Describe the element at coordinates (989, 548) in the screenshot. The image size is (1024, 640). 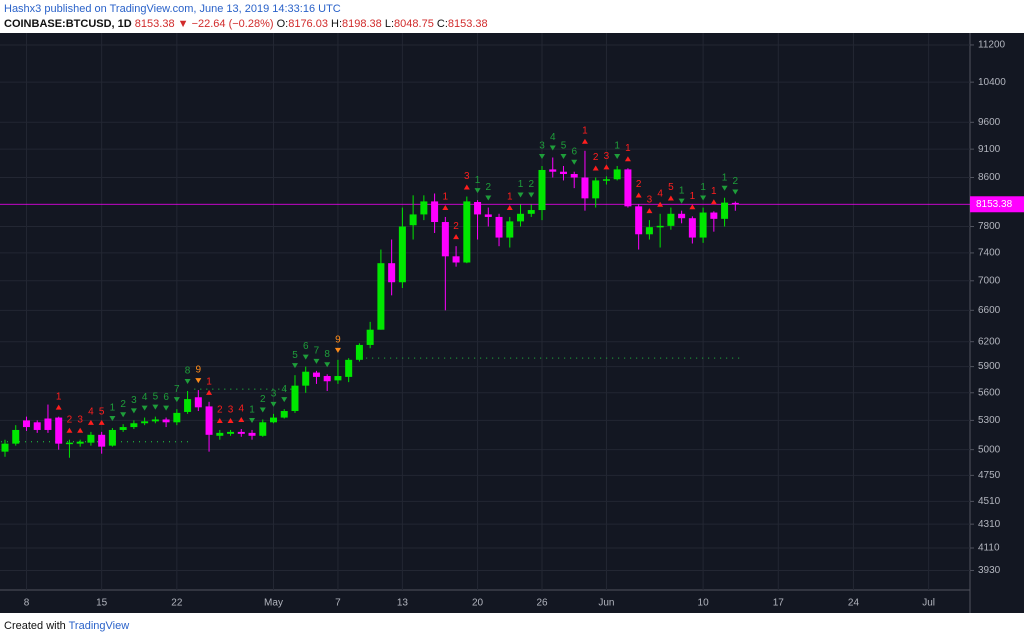
I see `y-tick-label: 4110` at that location.